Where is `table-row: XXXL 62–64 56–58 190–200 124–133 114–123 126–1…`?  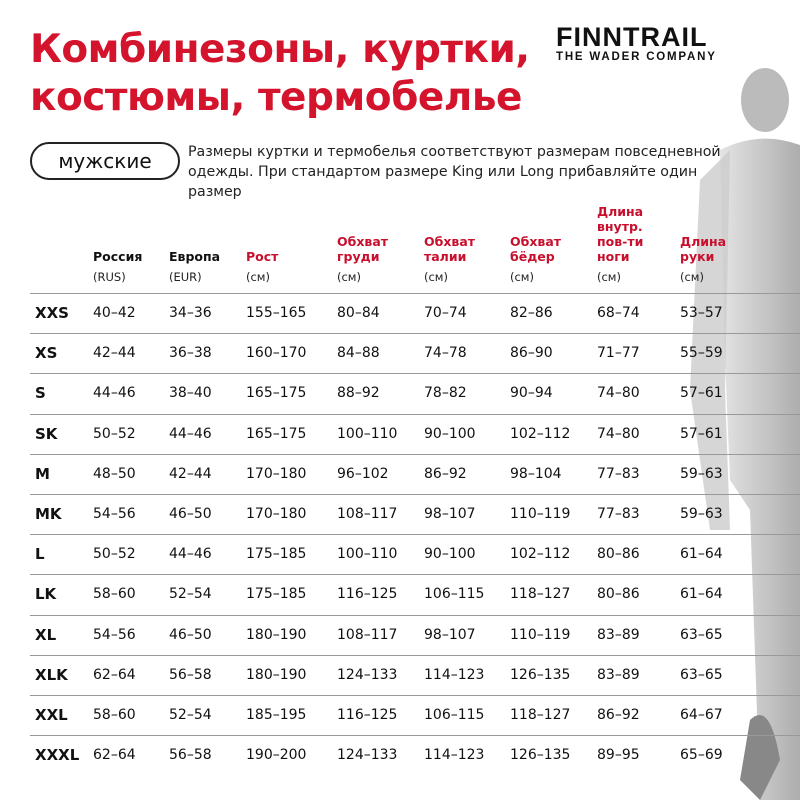
table-row: XXXL 62–64 56–58 190–200 124–133 114–123 126–1… is located at coordinates (400, 755).